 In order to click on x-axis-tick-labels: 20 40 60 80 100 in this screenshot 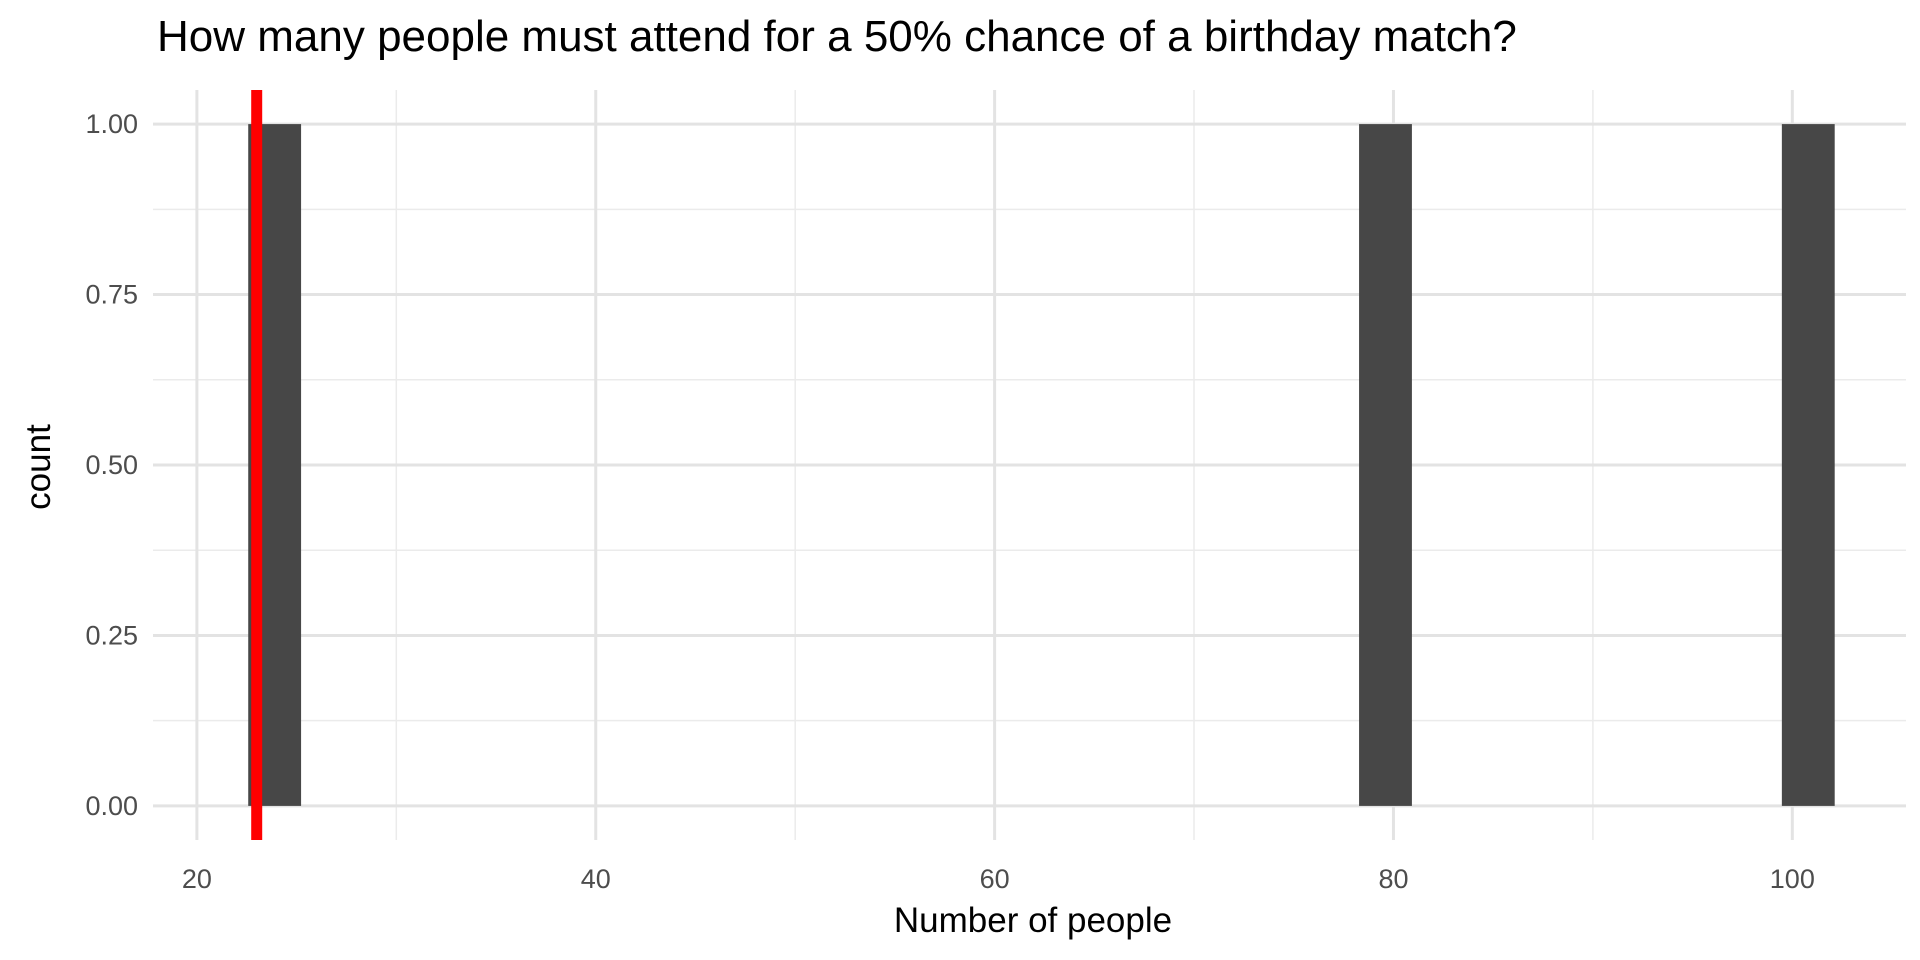, I will do `click(998, 879)`.